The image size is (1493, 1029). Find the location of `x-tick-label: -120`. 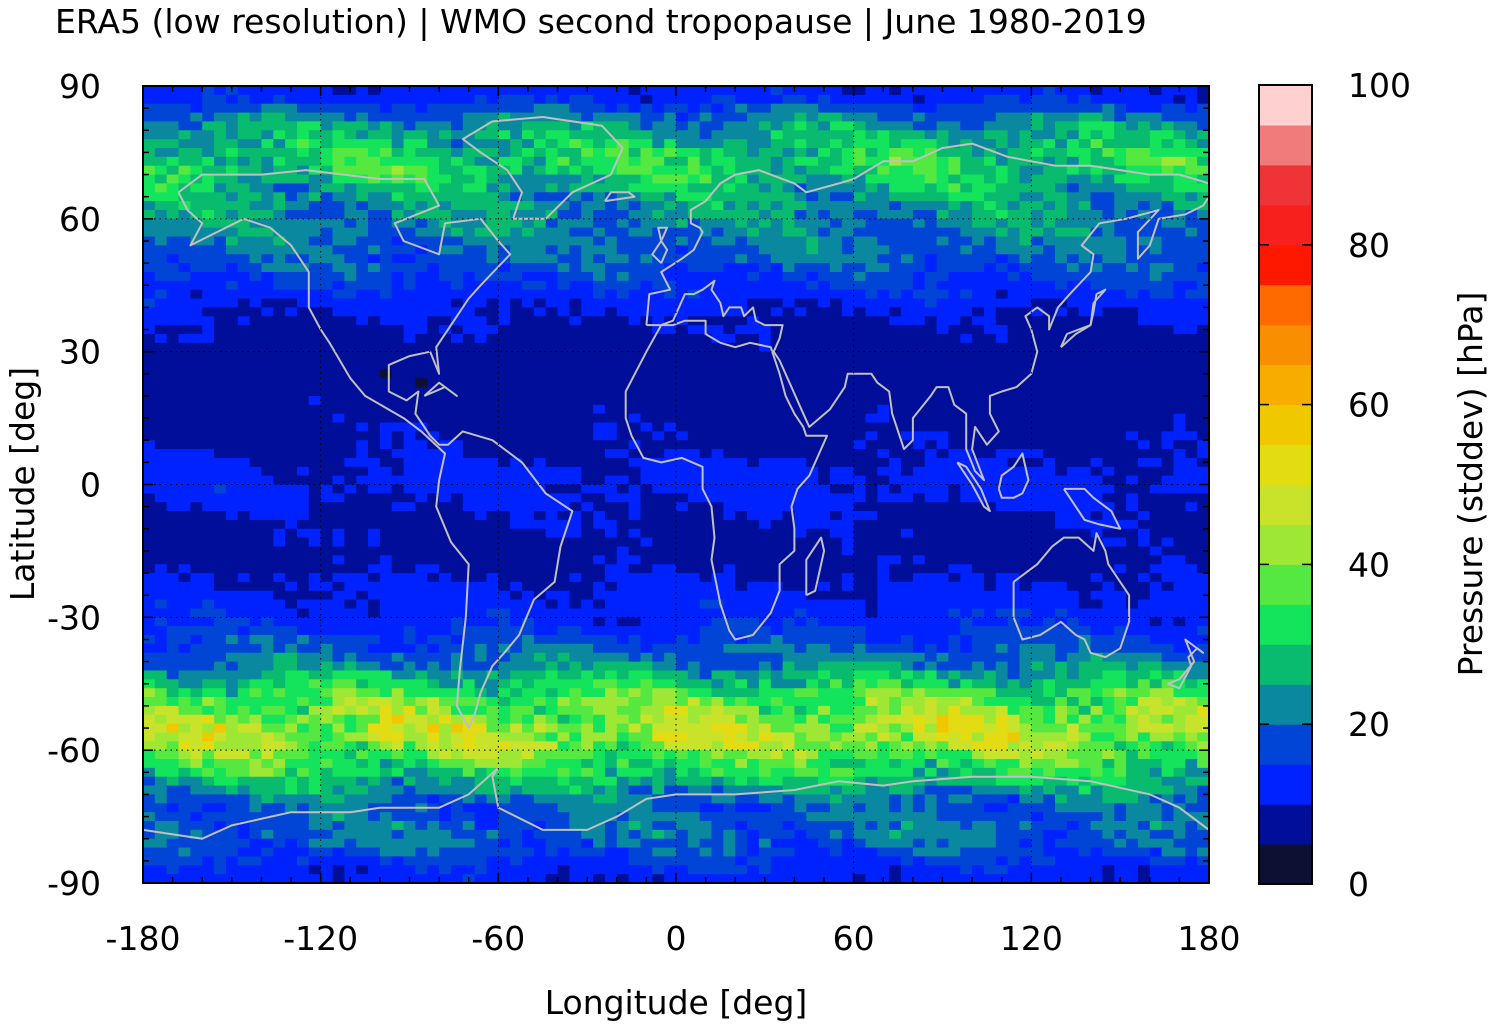

x-tick-label: -120 is located at coordinates (320, 938).